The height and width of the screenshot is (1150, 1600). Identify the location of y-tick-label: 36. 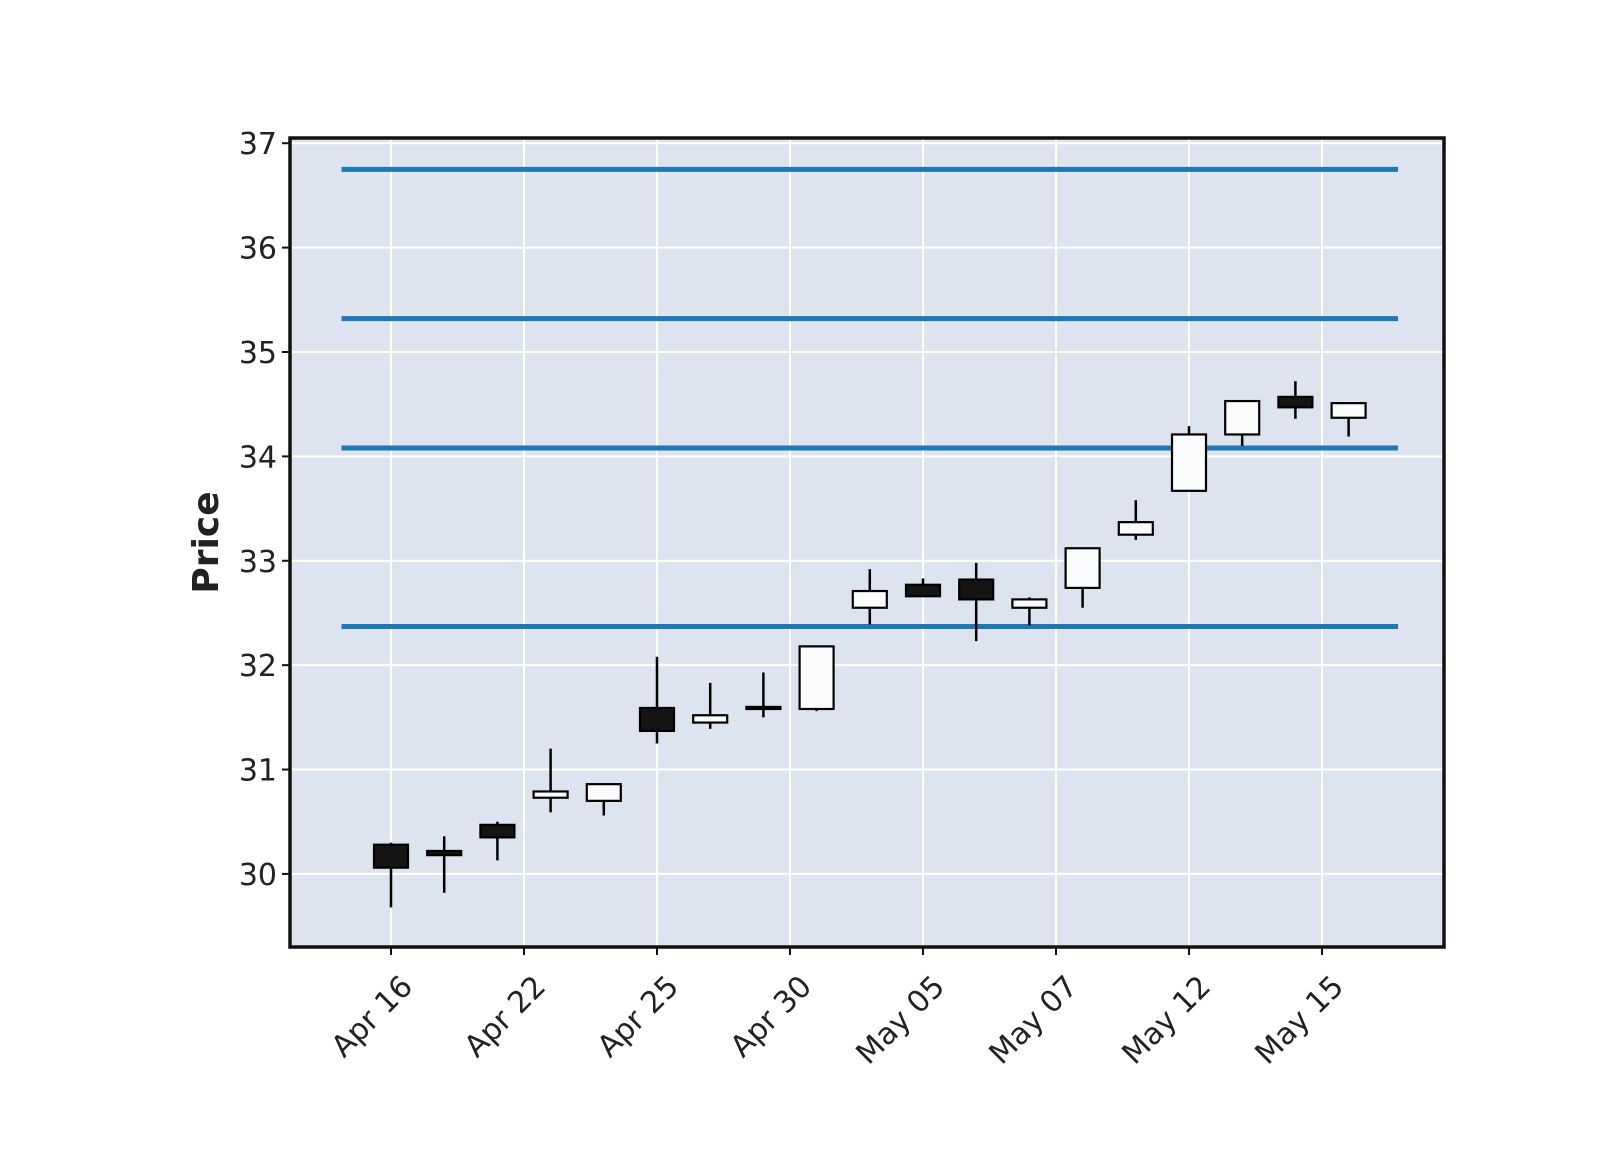
(258, 249).